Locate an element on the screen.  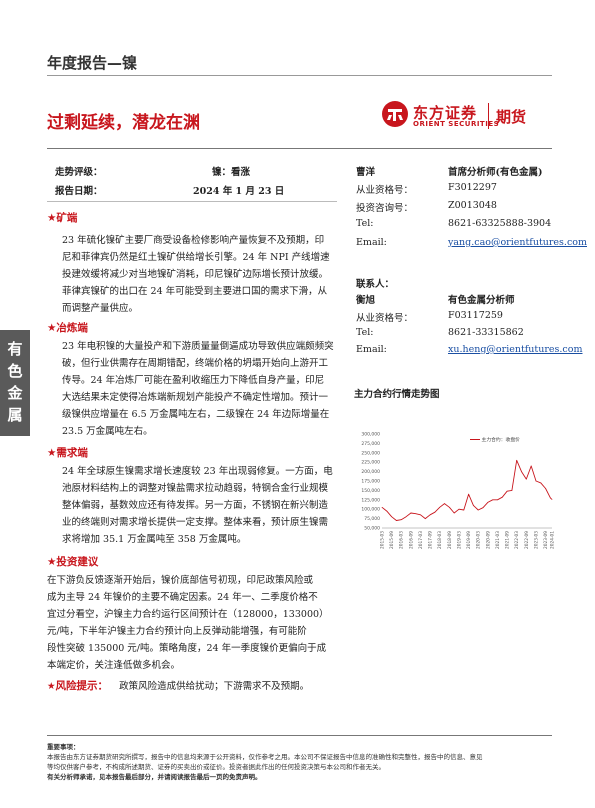
side-tab-char: 有 is located at coordinates (15, 349).